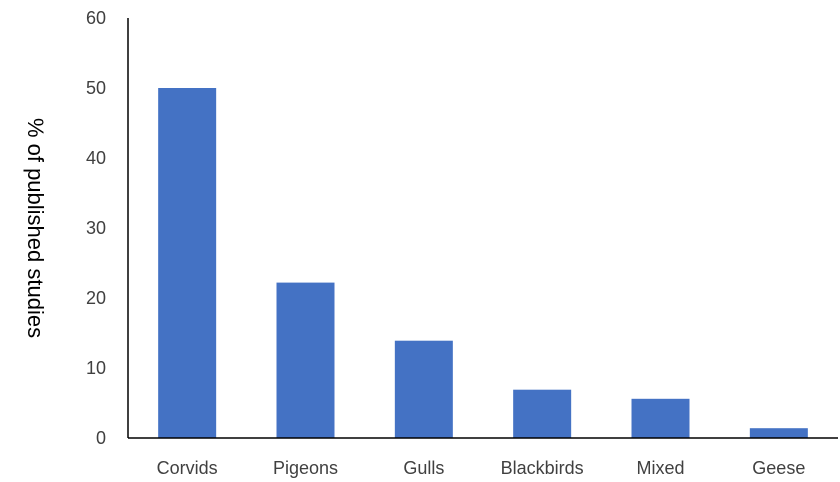 The image size is (840, 482). What do you see at coordinates (305, 360) in the screenshot?
I see `bar-pigeons` at bounding box center [305, 360].